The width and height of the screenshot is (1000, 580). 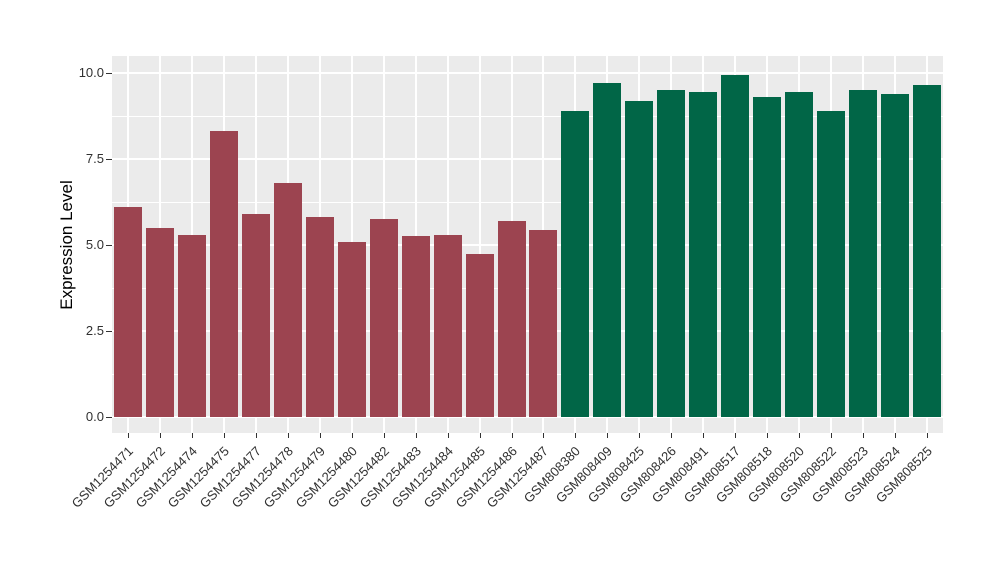 I want to click on bar-GSM1254485, so click(x=479, y=335).